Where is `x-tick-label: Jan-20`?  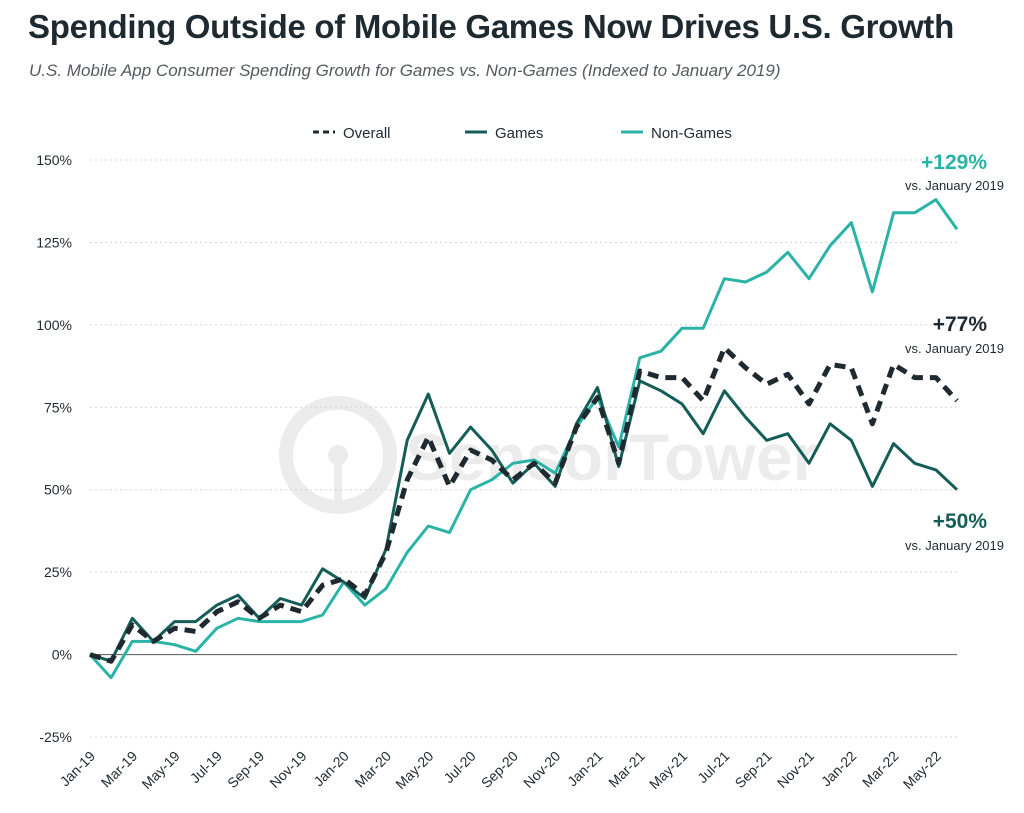
x-tick-label: Jan-20 is located at coordinates (331, 769).